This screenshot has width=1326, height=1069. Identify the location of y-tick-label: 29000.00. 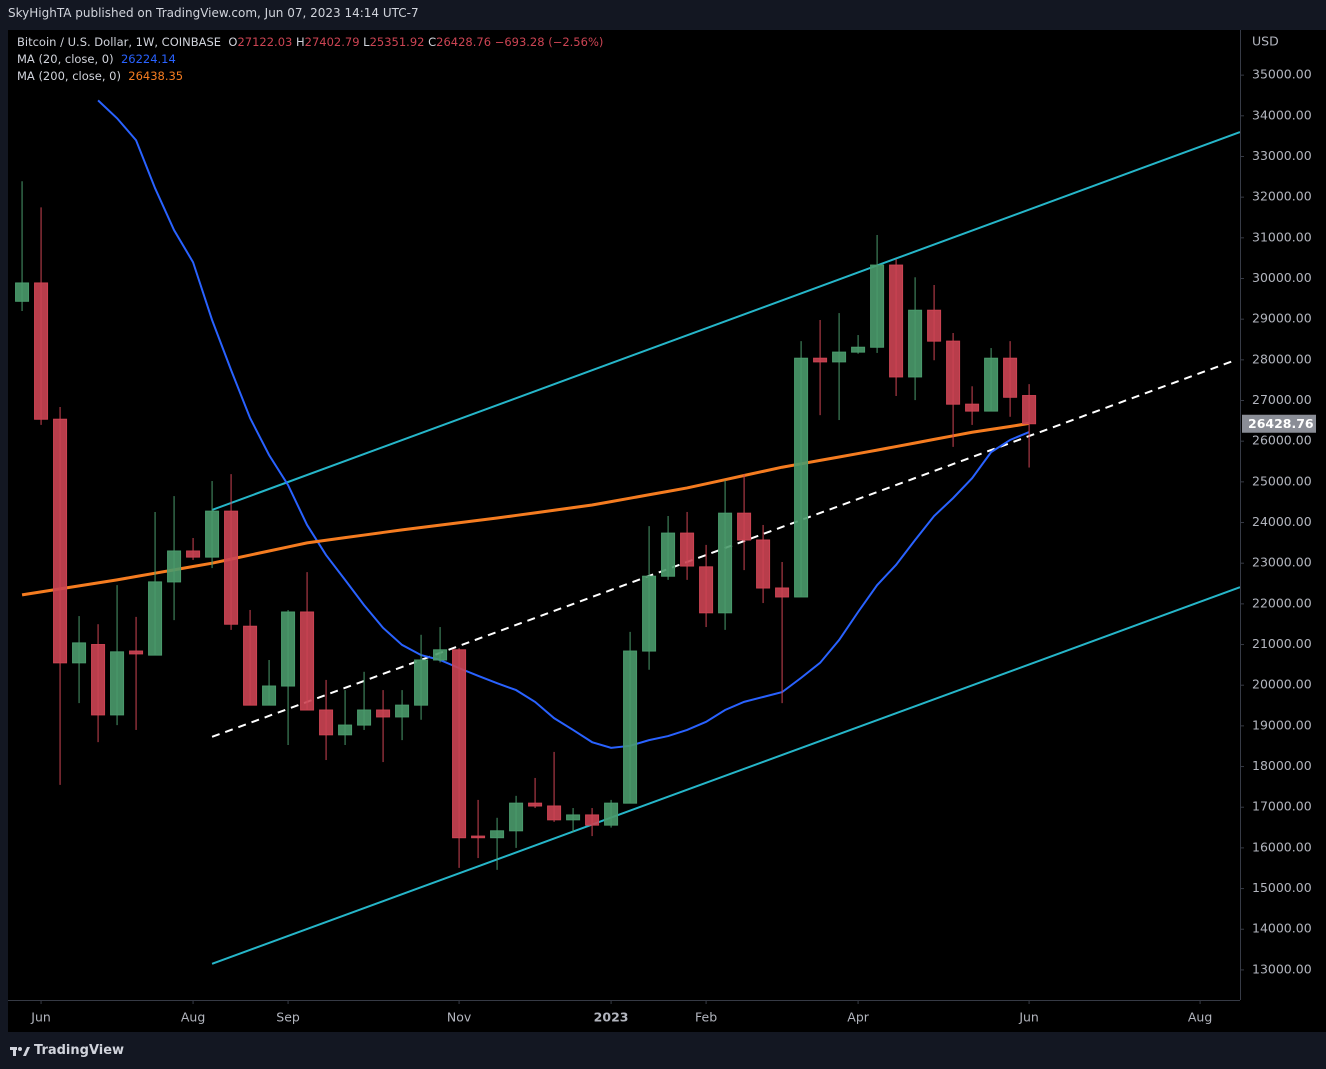
(1282, 318).